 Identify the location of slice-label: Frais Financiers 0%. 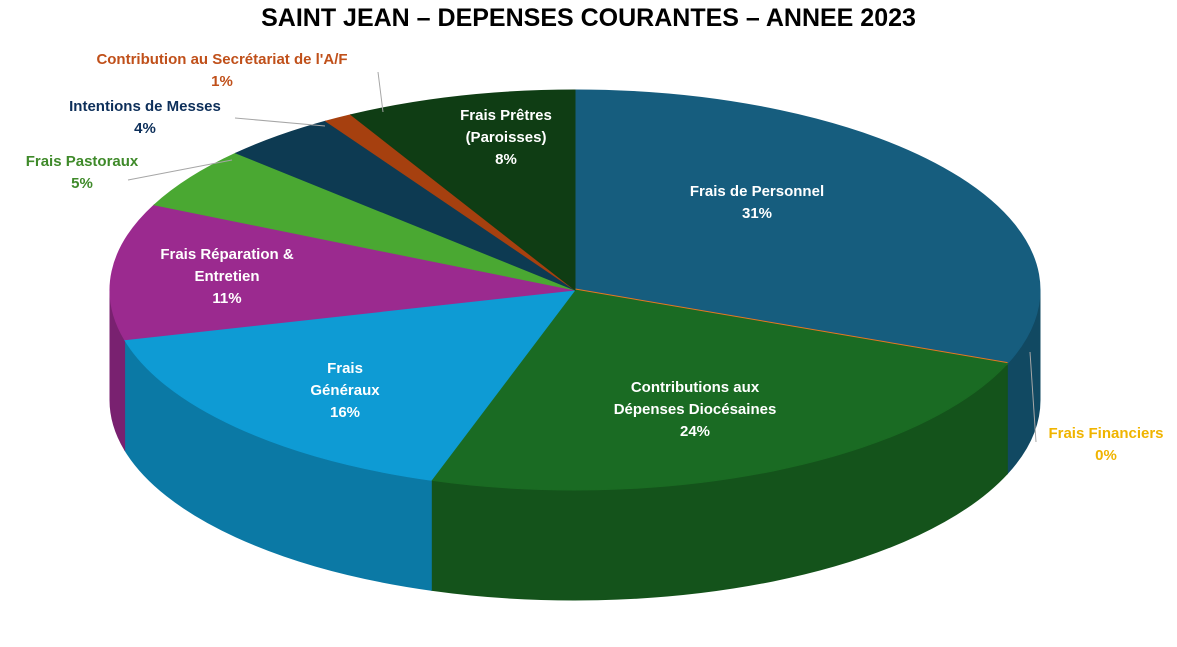
(1106, 445).